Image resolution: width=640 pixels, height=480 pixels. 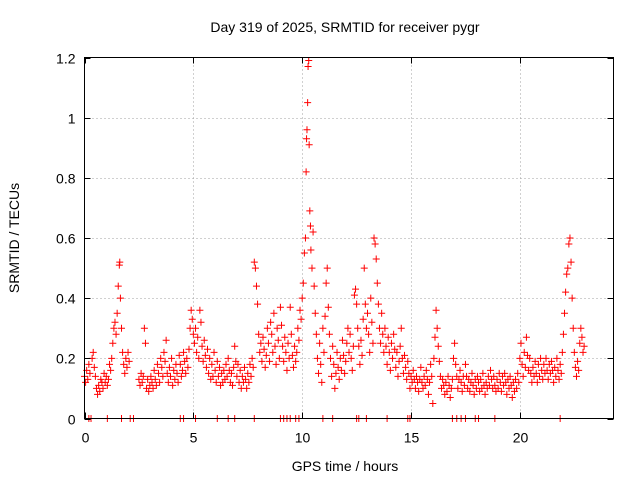 What do you see at coordinates (86, 438) in the screenshot?
I see `x-tick-label: 0` at bounding box center [86, 438].